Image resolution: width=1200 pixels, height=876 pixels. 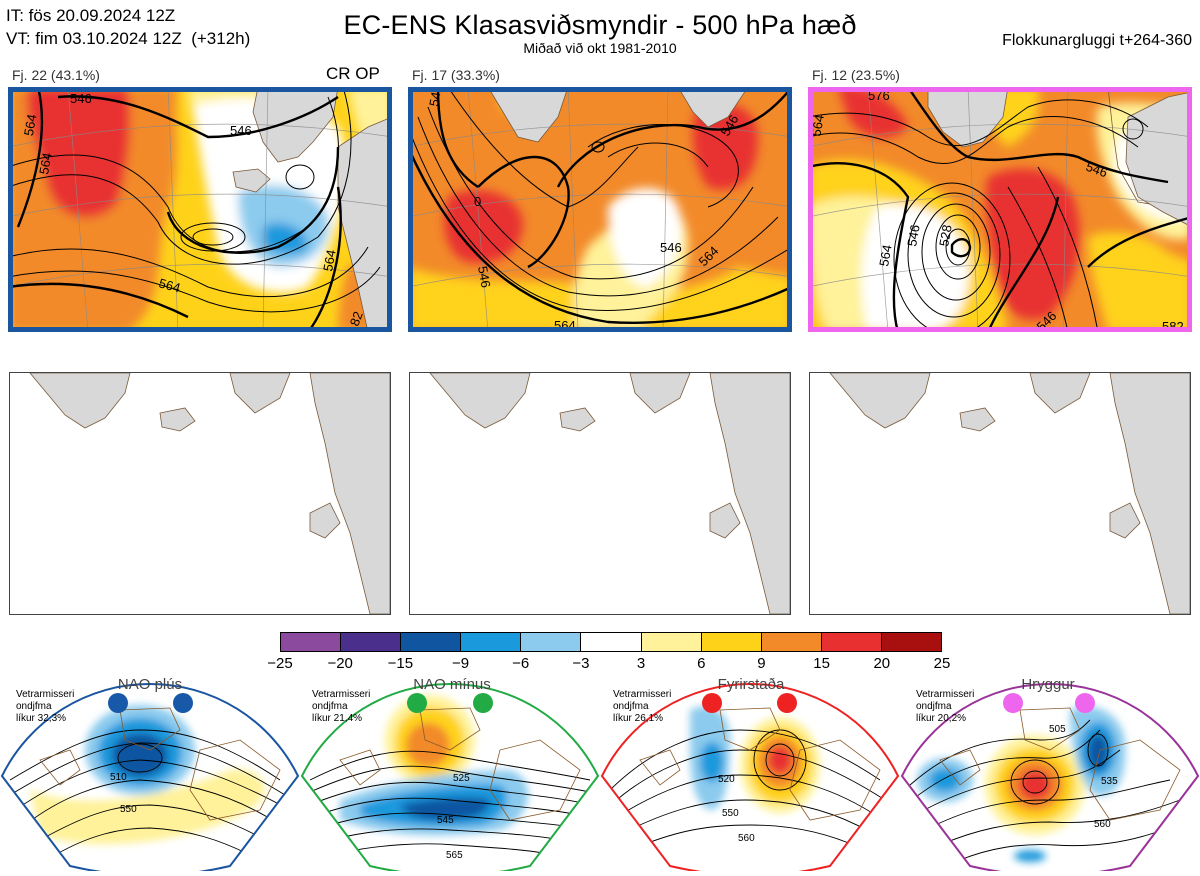 I want to click on regime-contour-label: 505, so click(x=1057, y=729).